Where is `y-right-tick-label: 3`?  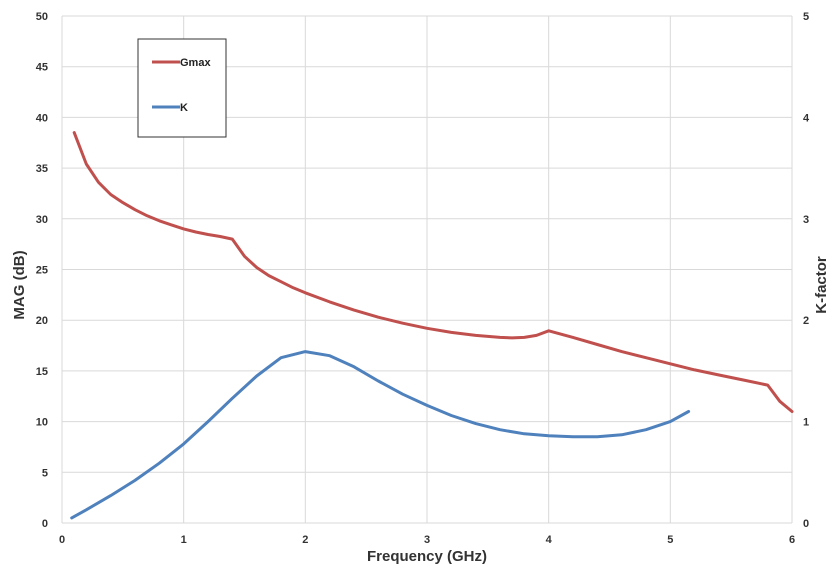
y-right-tick-label: 3 is located at coordinates (806, 220).